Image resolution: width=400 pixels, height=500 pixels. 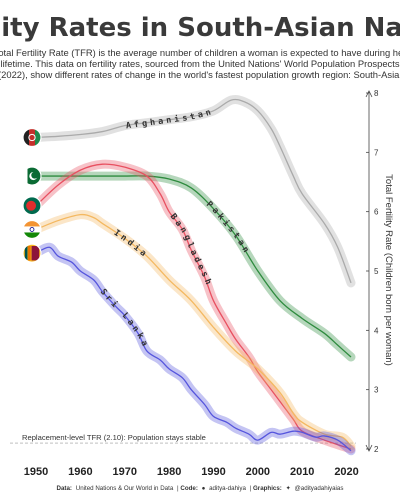 I want to click on india-flag-ring, so click(x=32, y=229).